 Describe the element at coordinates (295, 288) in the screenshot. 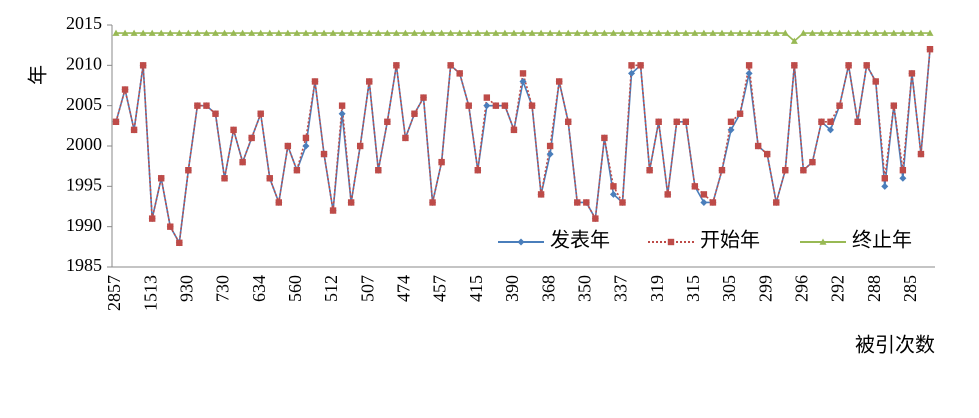

I see `x-tick-label: 560` at that location.